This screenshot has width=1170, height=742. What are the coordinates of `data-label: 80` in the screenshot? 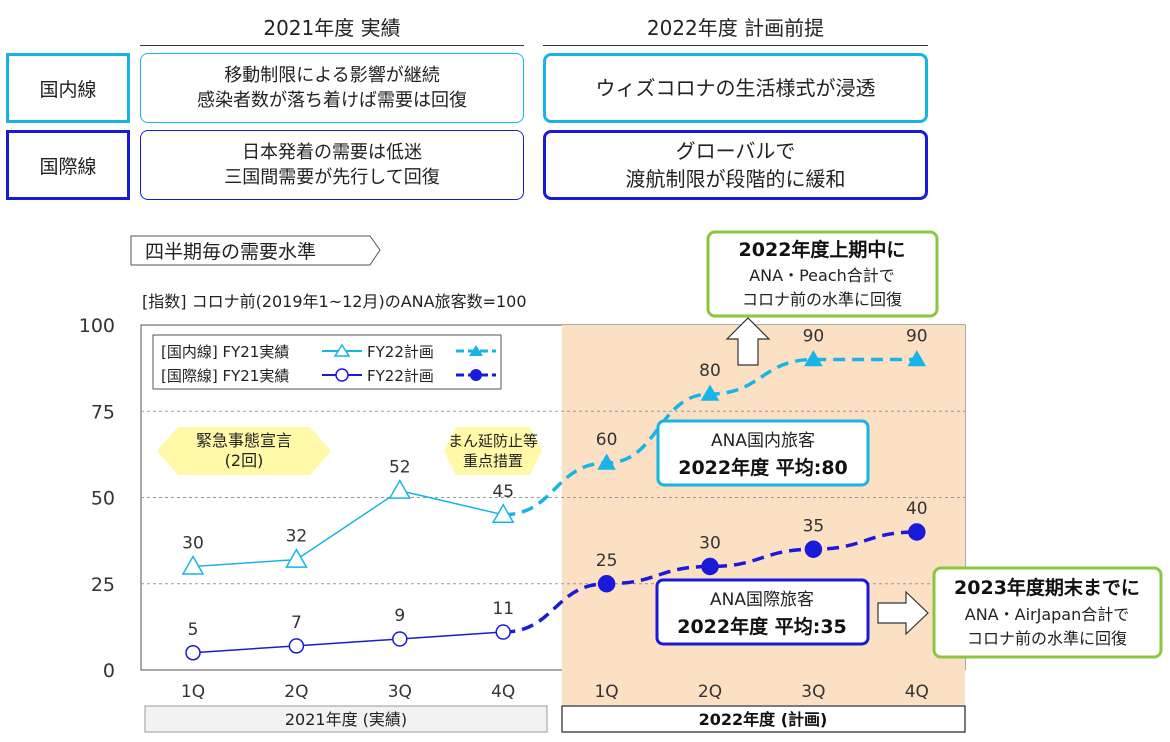 It's located at (710, 371).